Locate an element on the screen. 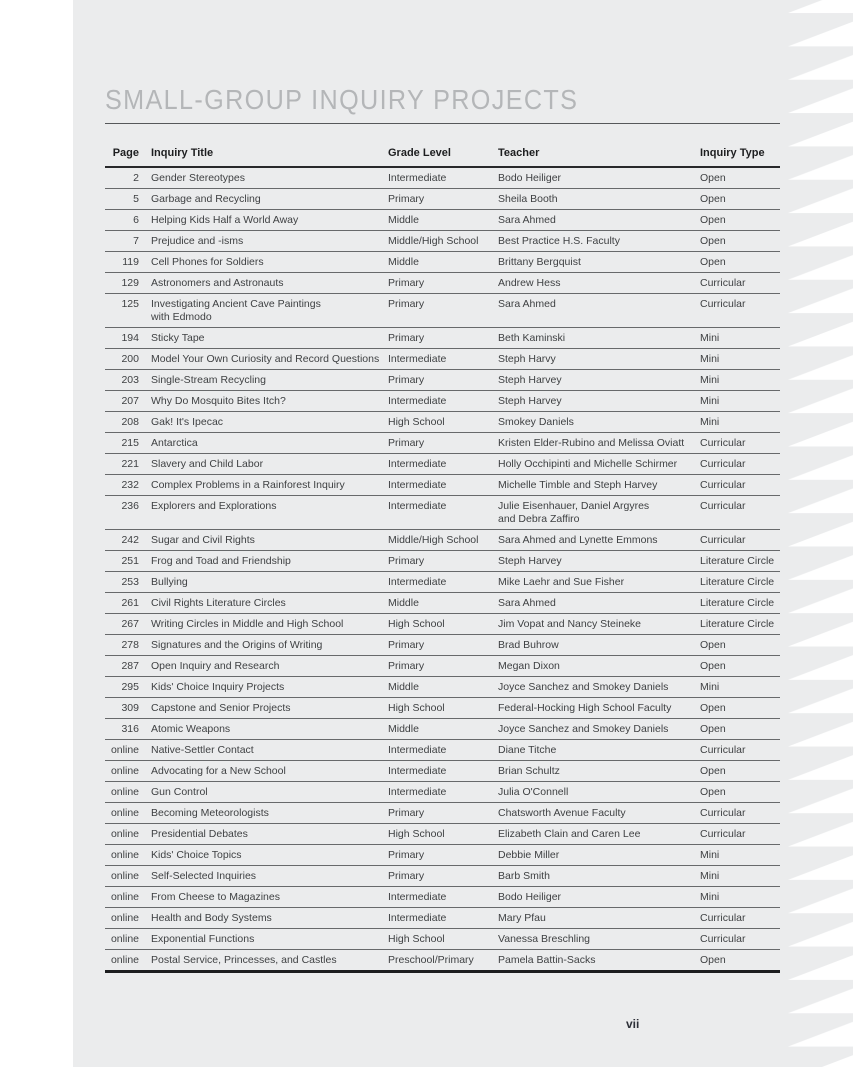  cell-teacher: Steph Harvy is located at coordinates (599, 359).